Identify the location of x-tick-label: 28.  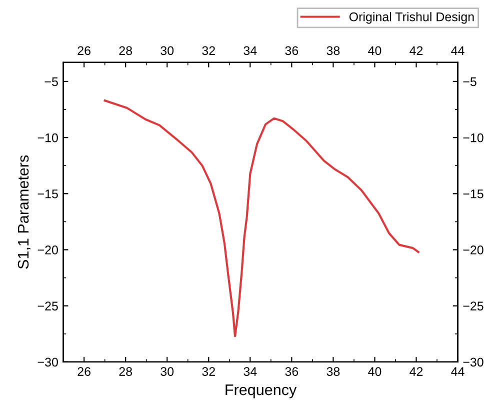
(125, 371).